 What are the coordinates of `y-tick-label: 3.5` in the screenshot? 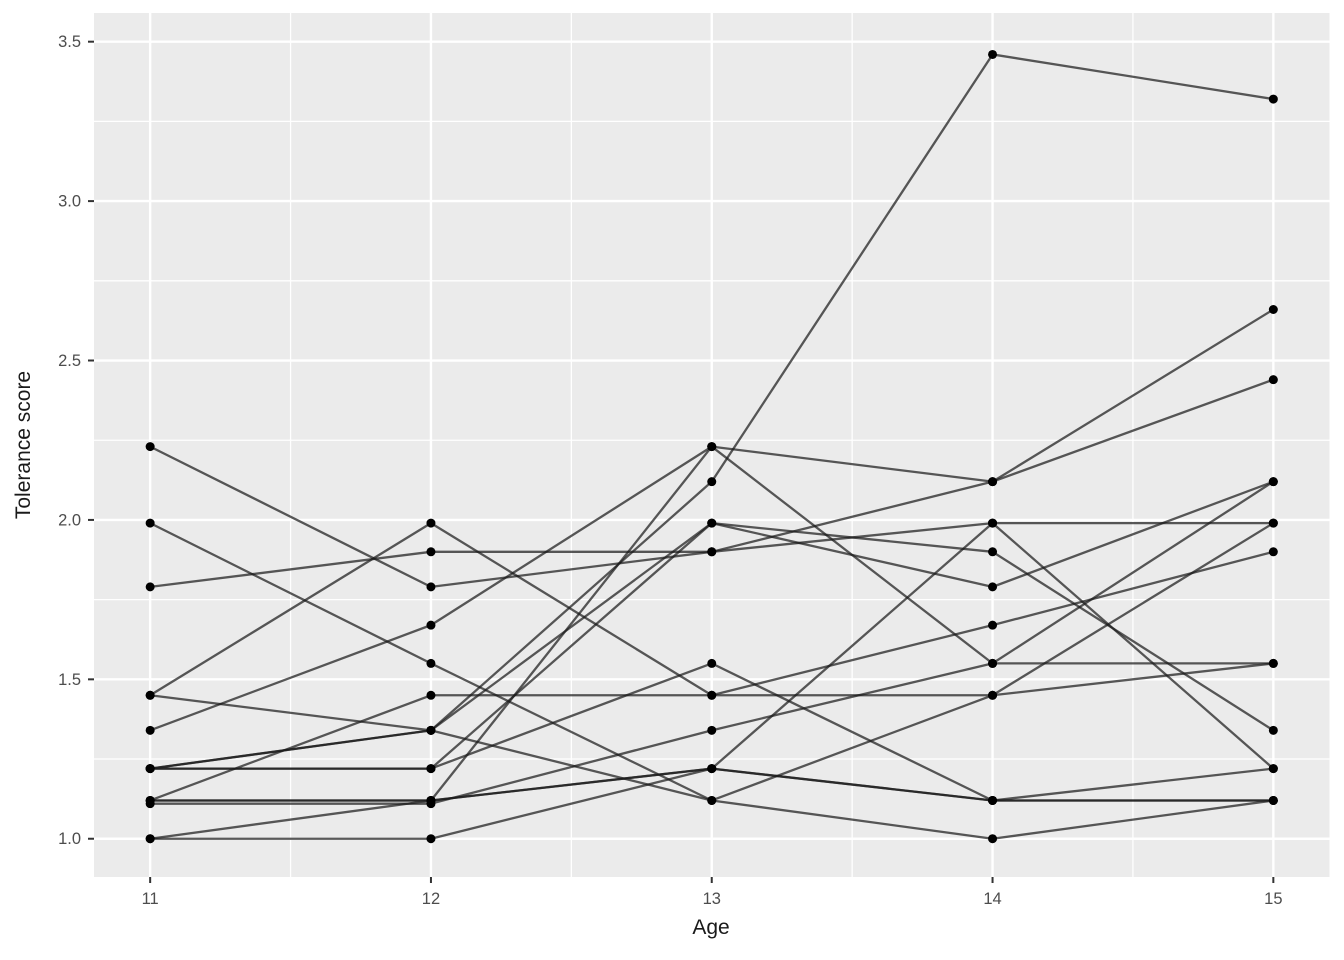 It's located at (69, 42).